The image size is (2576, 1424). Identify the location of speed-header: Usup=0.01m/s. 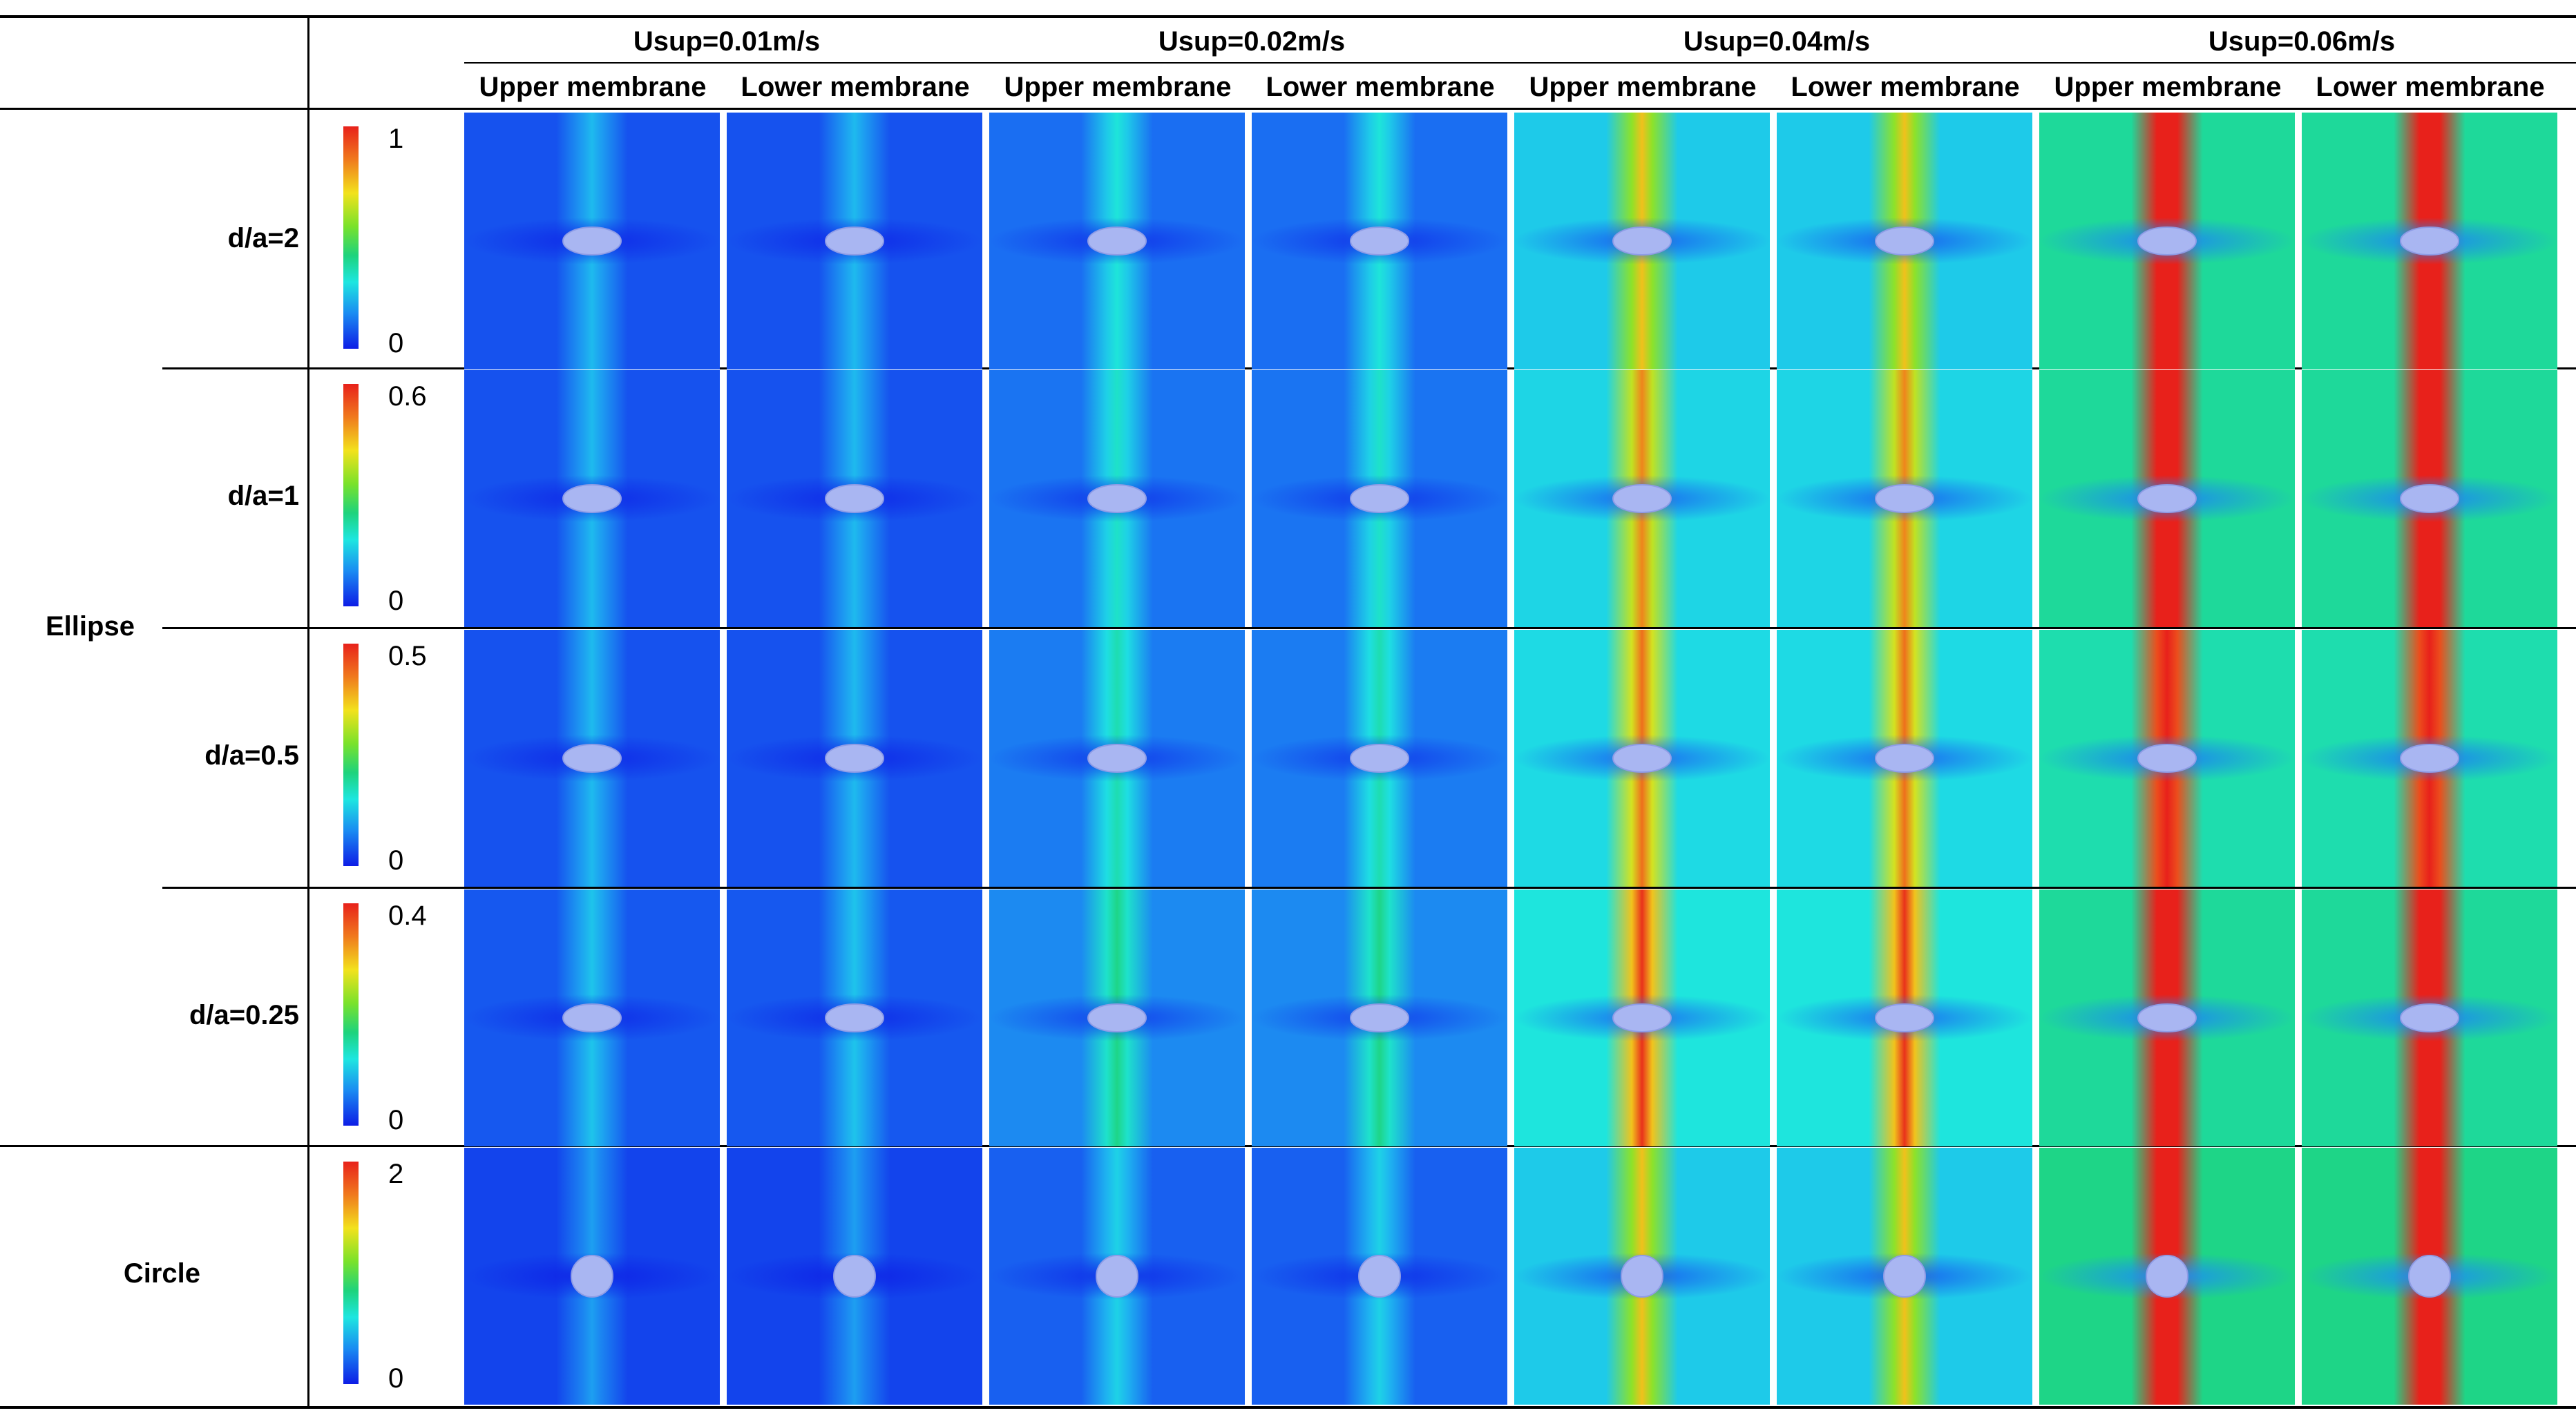
(727, 42).